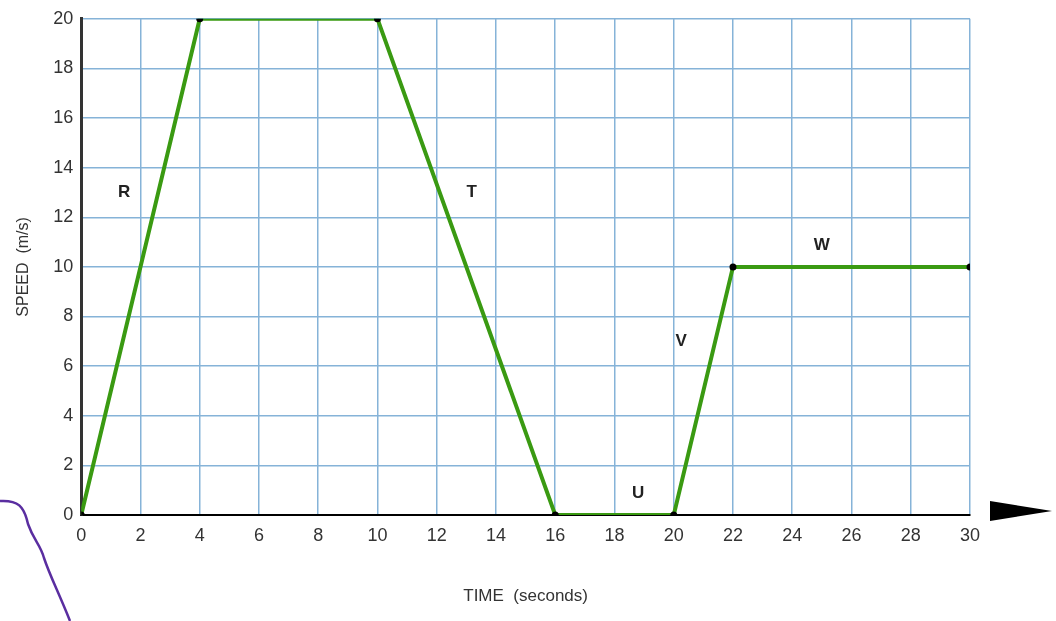 Image resolution: width=1056 pixels, height=621 pixels. What do you see at coordinates (68, 315) in the screenshot?
I see `y-tick-label: 8` at bounding box center [68, 315].